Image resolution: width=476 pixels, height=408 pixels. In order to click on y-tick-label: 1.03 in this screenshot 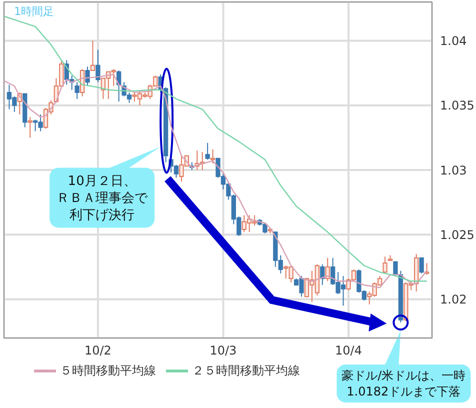, I will do `click(453, 170)`.